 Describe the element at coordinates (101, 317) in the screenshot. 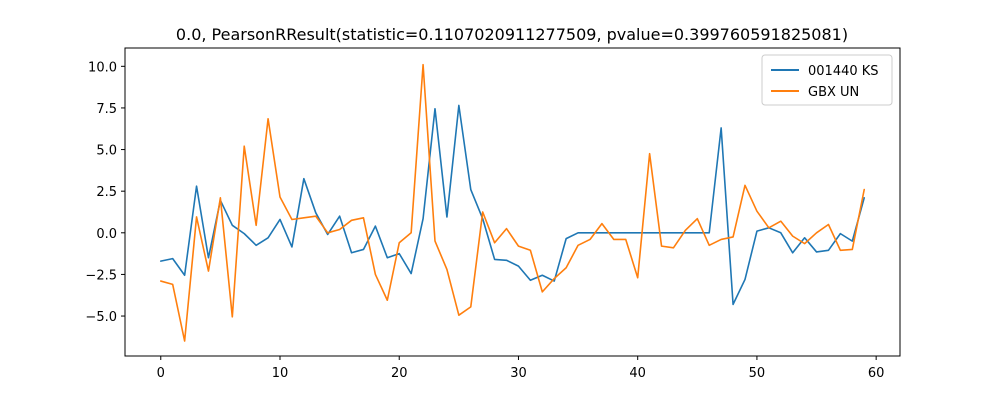

I see `y-tick-label: −5.0` at that location.